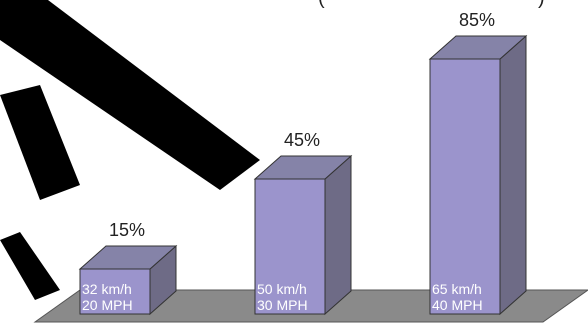 Image resolution: width=588 pixels, height=332 pixels. I want to click on bar-category-label-2-line-1: 50 km/h, so click(282, 289).